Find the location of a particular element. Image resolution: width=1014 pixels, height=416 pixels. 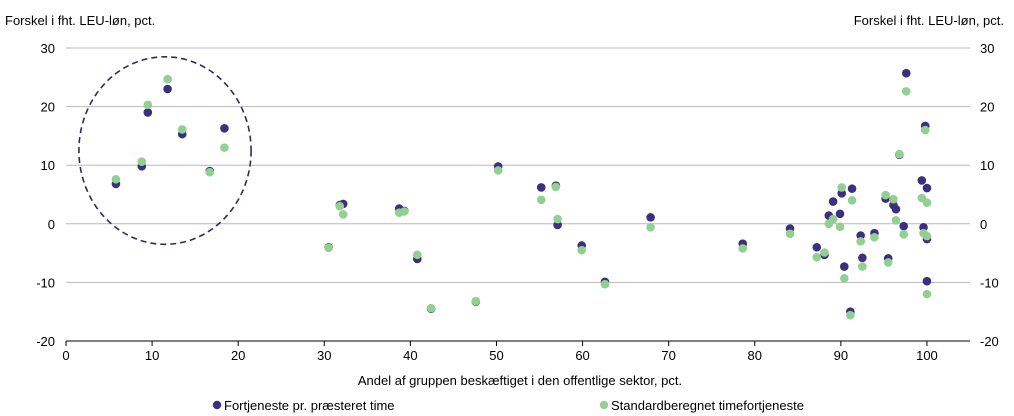

y-tick-label-right: 10 is located at coordinates (987, 165).